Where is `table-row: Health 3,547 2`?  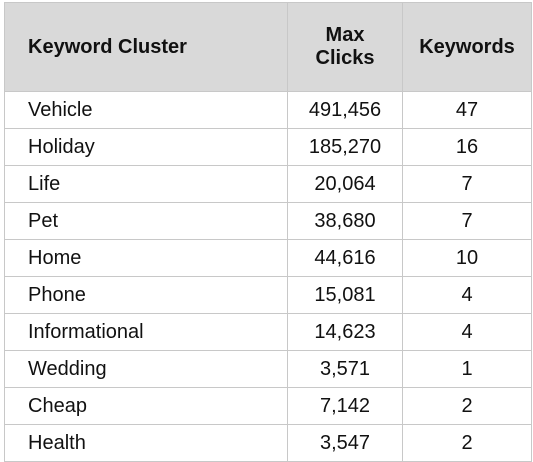 table-row: Health 3,547 2 is located at coordinates (268, 443).